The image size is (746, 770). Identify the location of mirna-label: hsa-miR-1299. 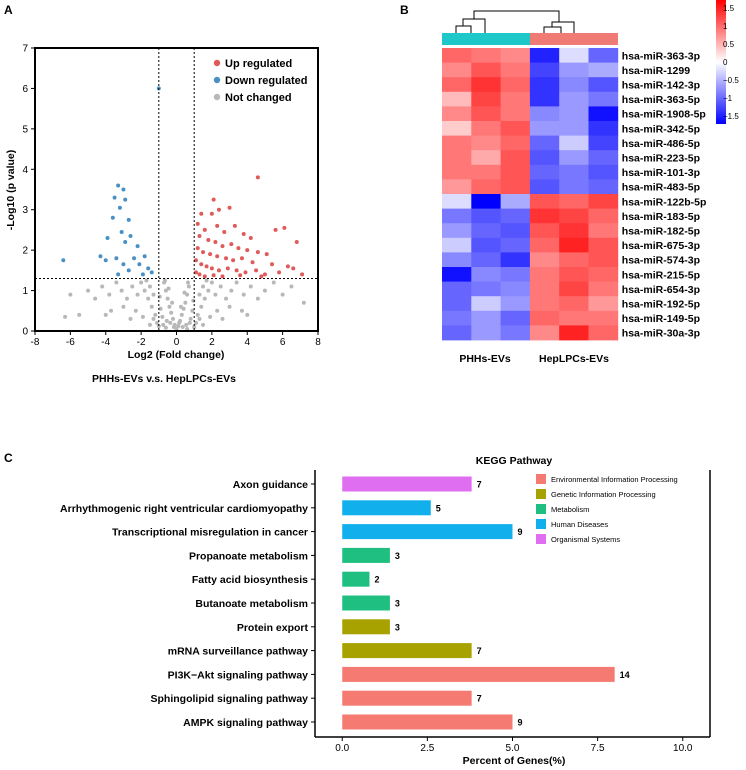
(656, 71).